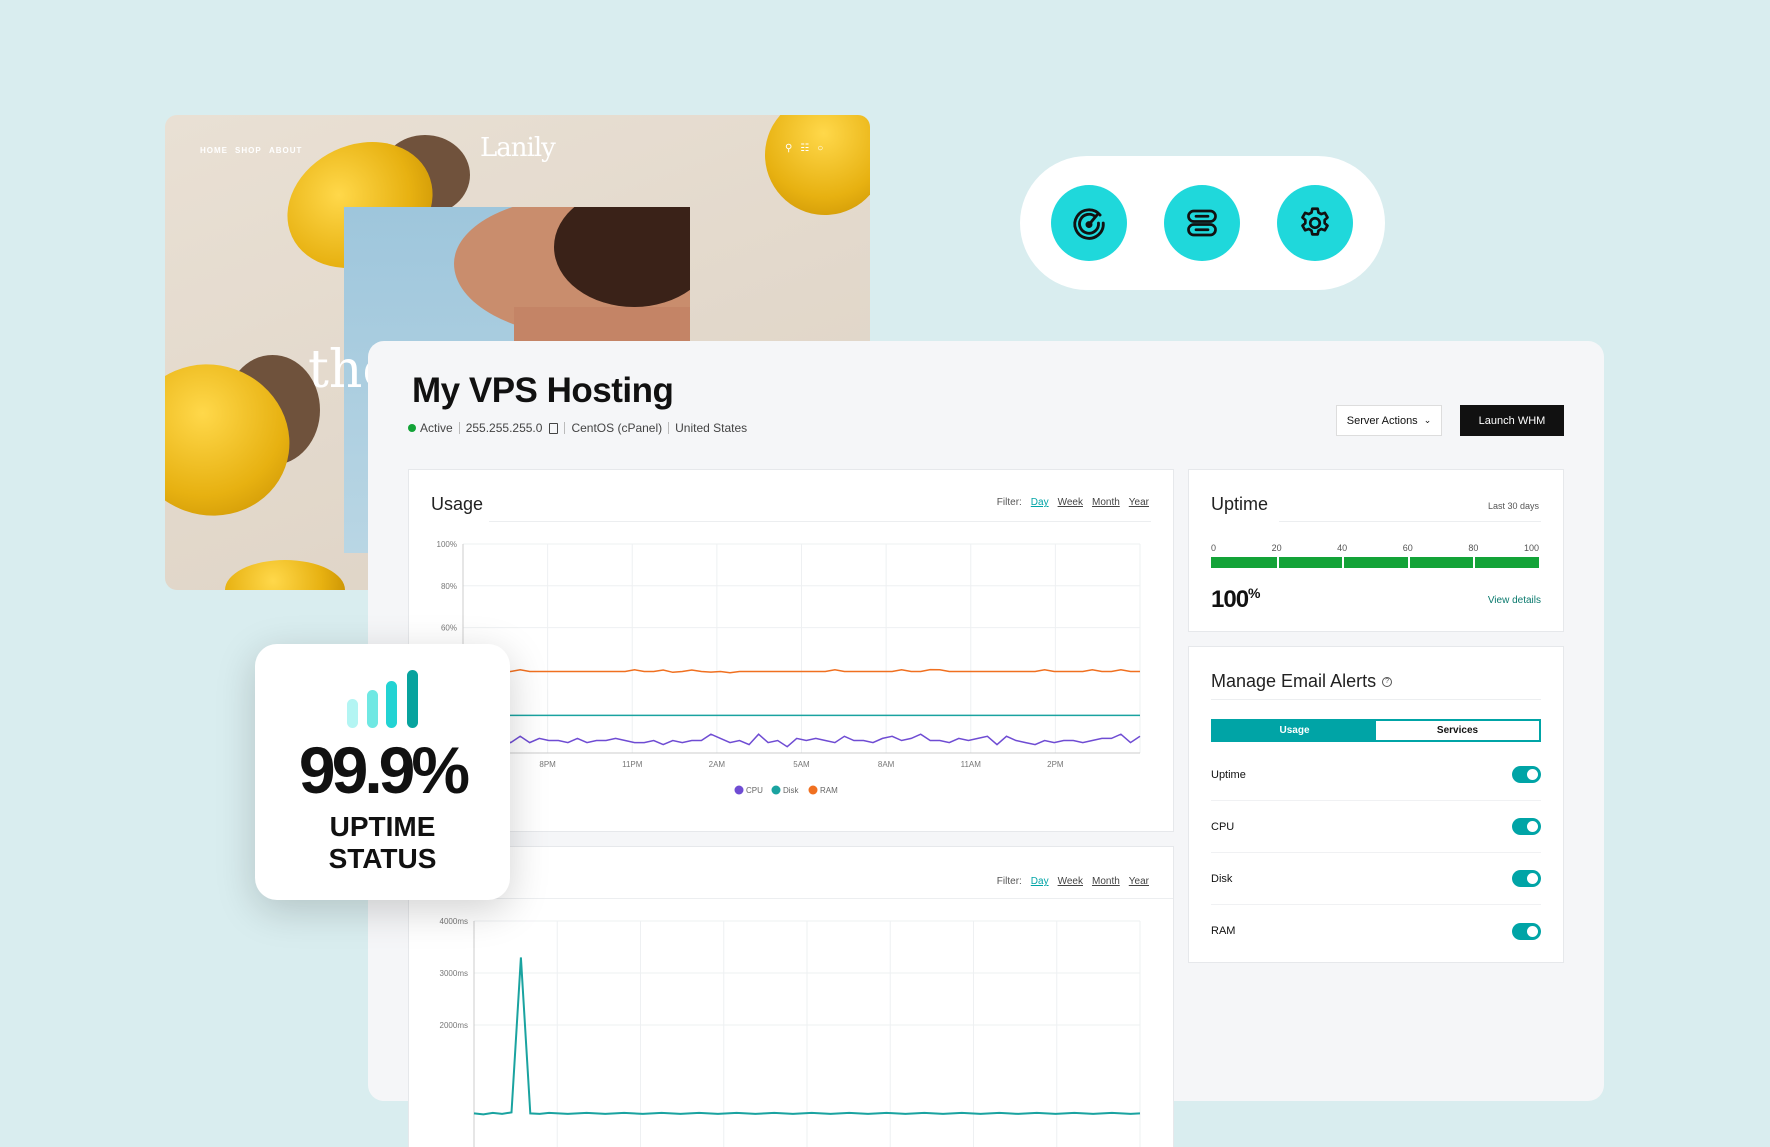  Describe the element at coordinates (1389, 420) in the screenshot. I see `server-actions-dropdown: Server Actions ⌄` at that location.